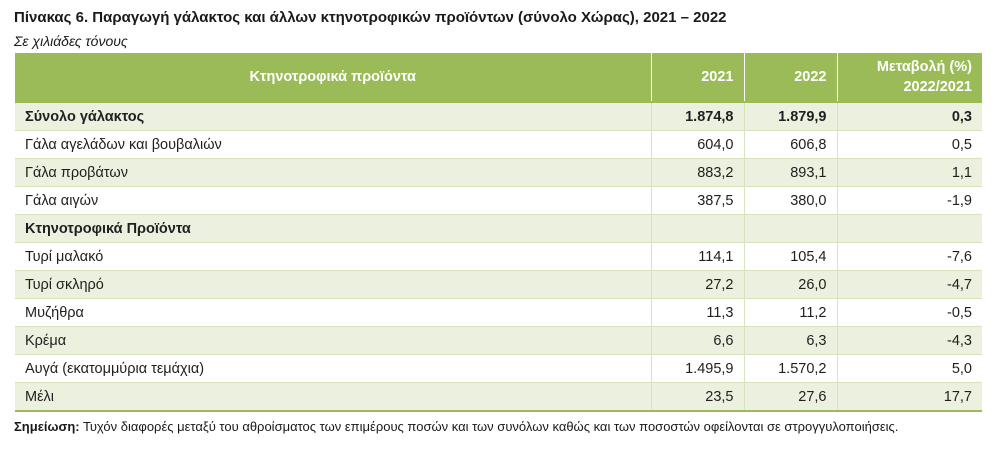  What do you see at coordinates (333, 77) in the screenshot?
I see `header-product: Κτηνοτροφικά προϊόντα` at bounding box center [333, 77].